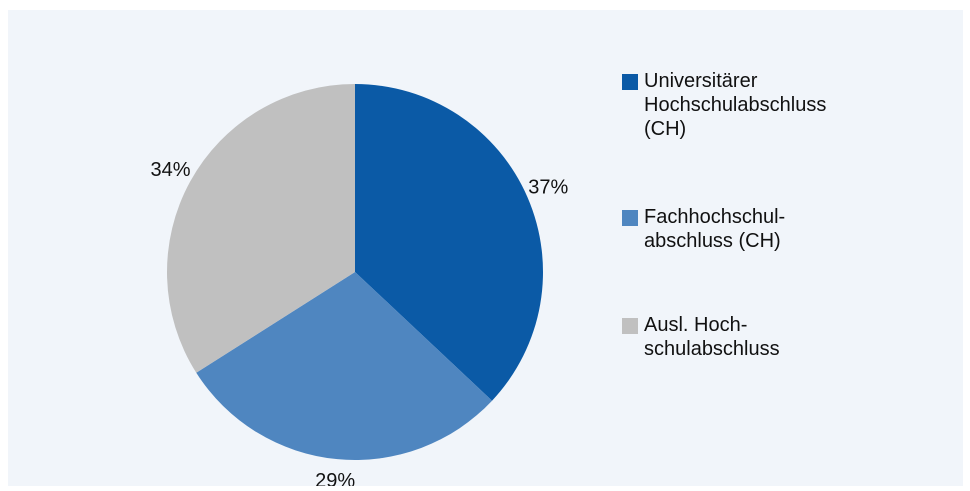  I want to click on legend-label: Ausl. Hoch-schulabschluss, so click(712, 337).